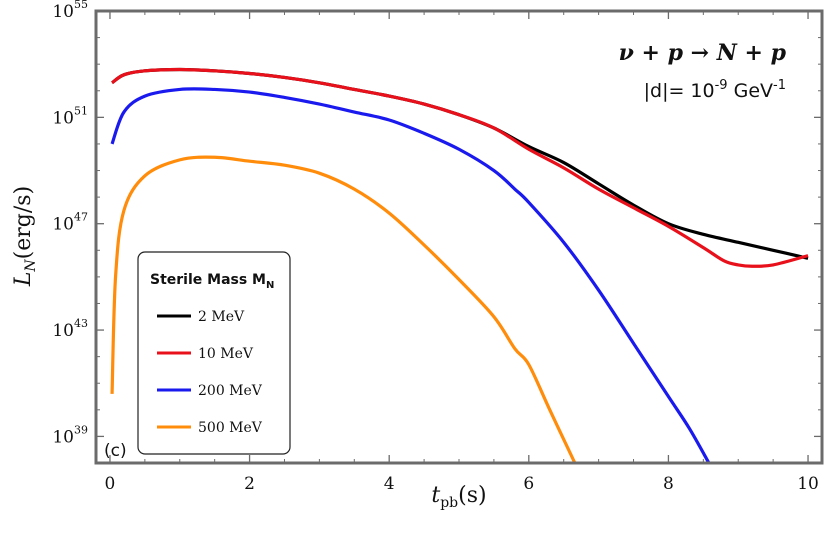  Describe the element at coordinates (528, 484) in the screenshot. I see `x-tick-label: 6` at that location.